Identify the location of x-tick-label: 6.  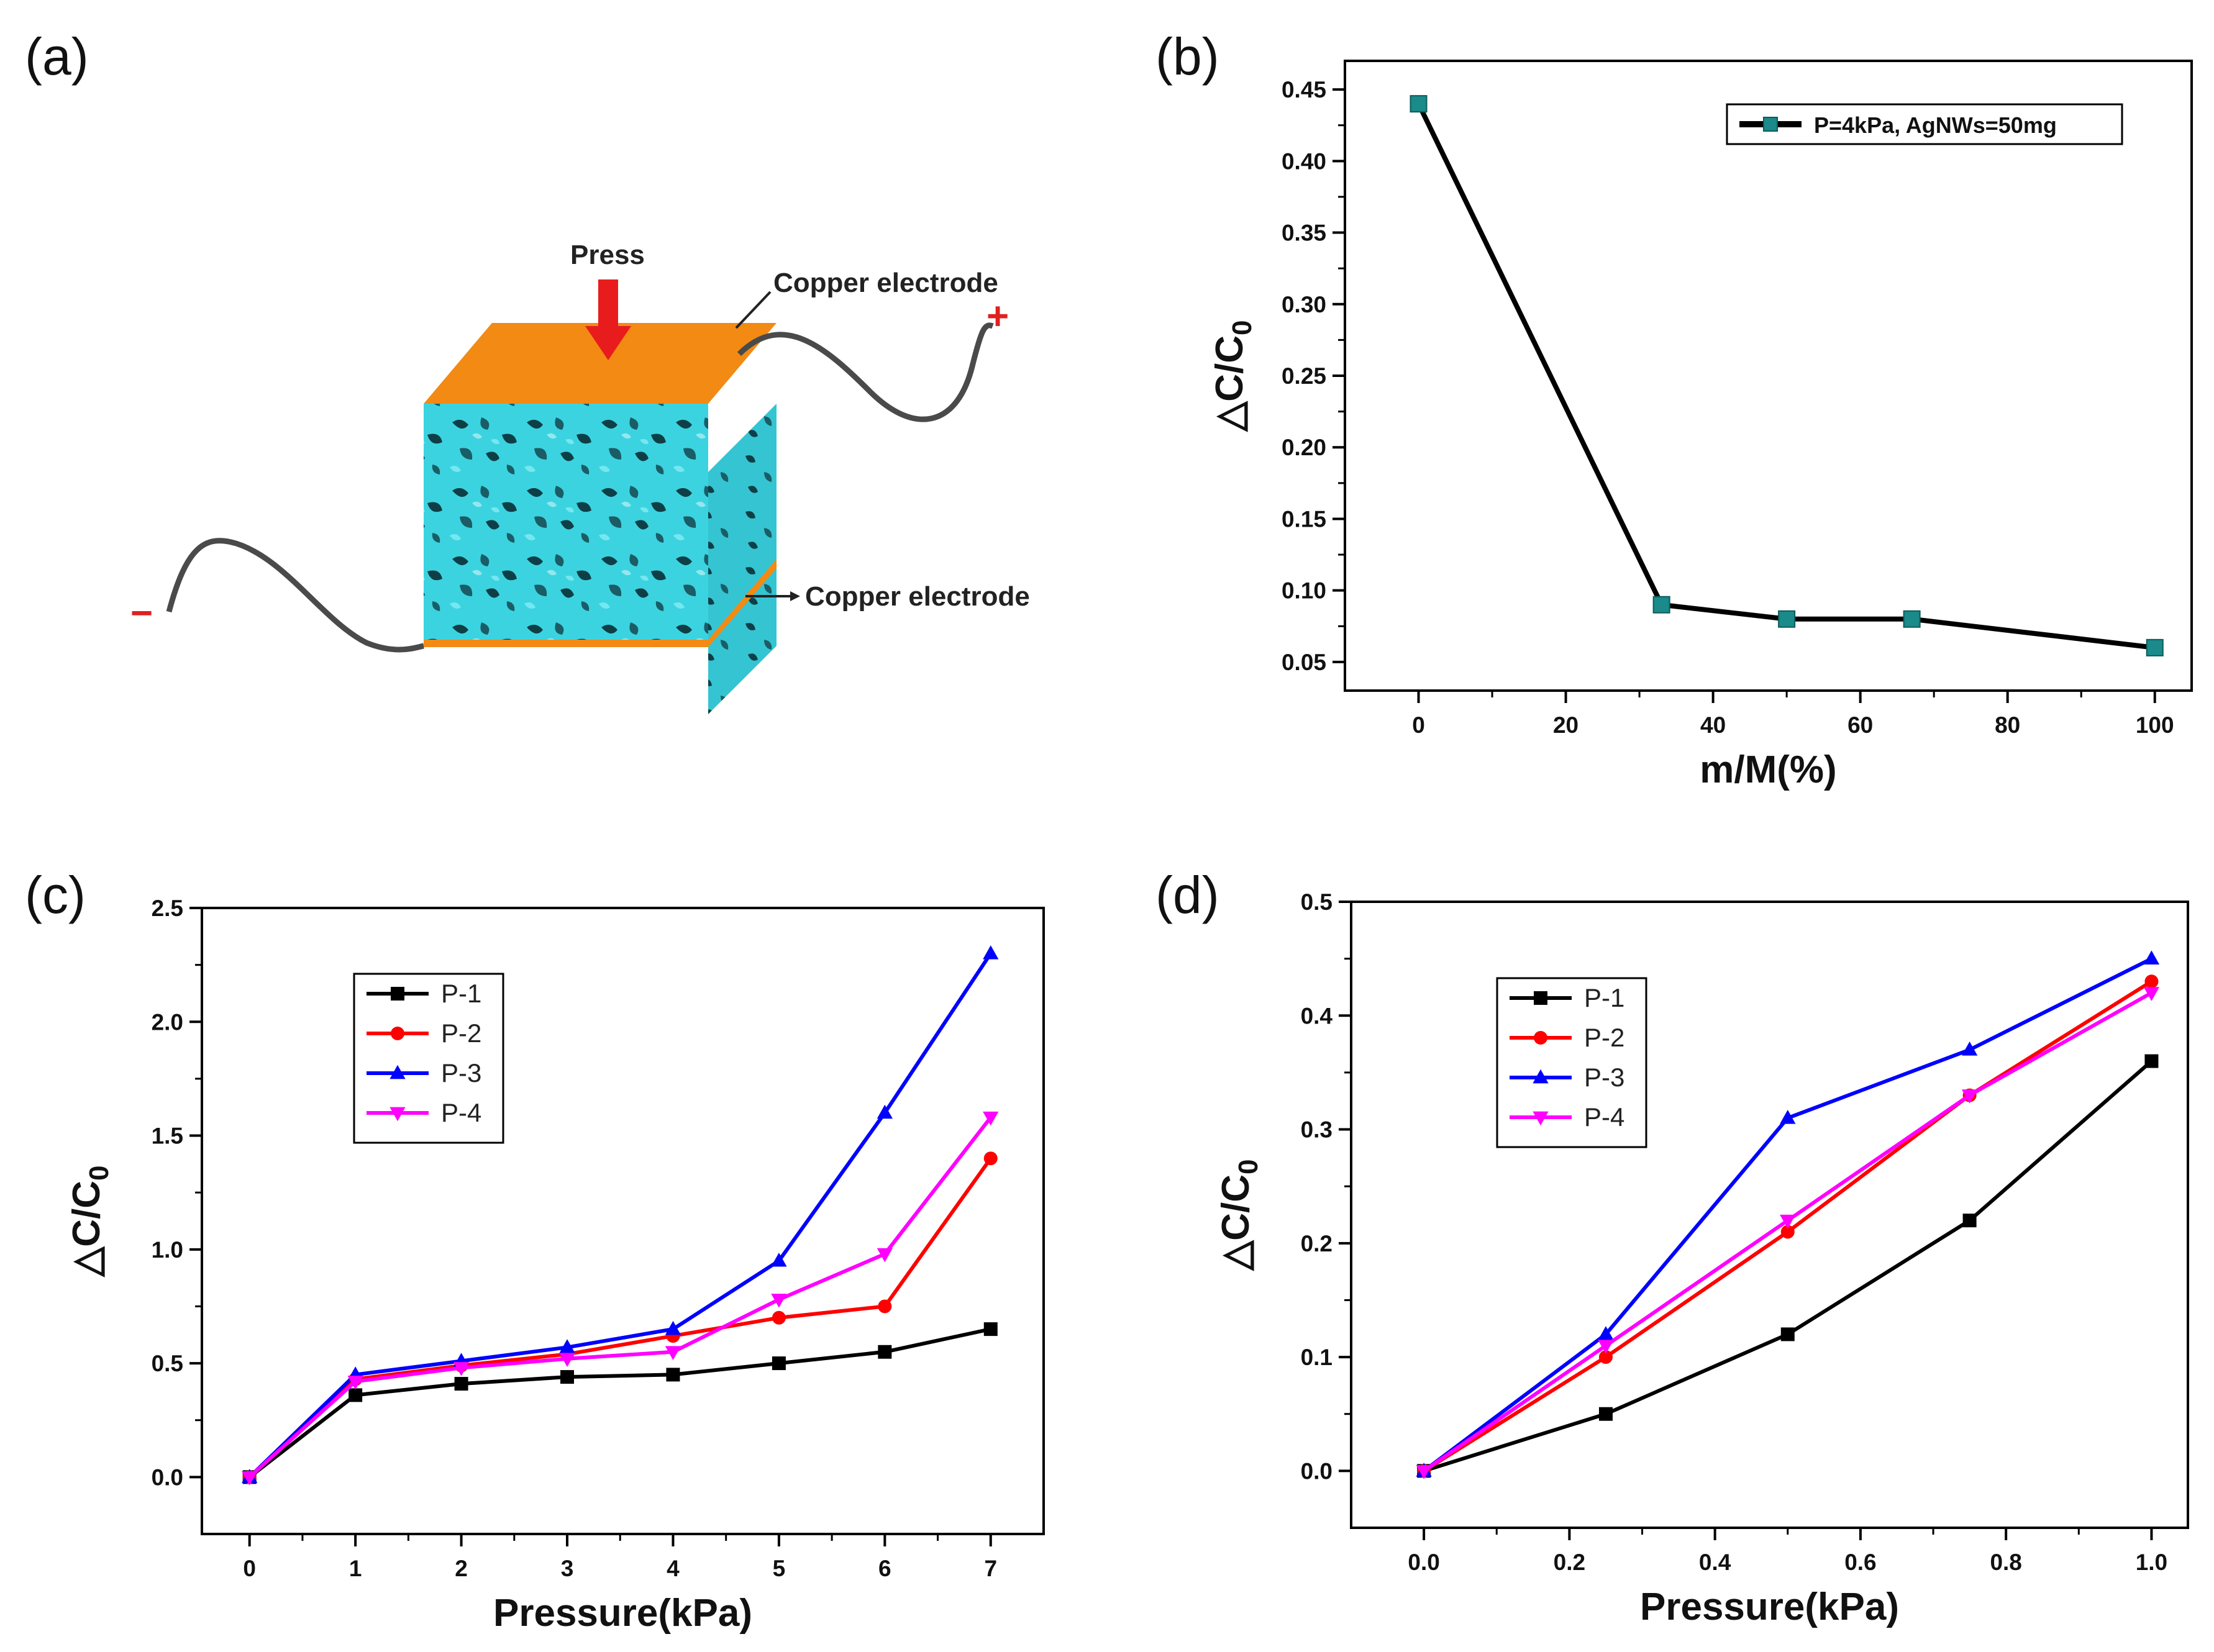
(885, 1568).